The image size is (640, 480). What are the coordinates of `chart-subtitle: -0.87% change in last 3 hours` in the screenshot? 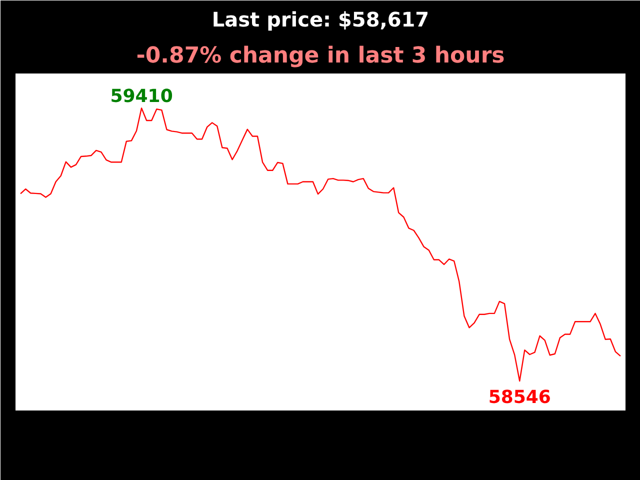 It's located at (320, 56).